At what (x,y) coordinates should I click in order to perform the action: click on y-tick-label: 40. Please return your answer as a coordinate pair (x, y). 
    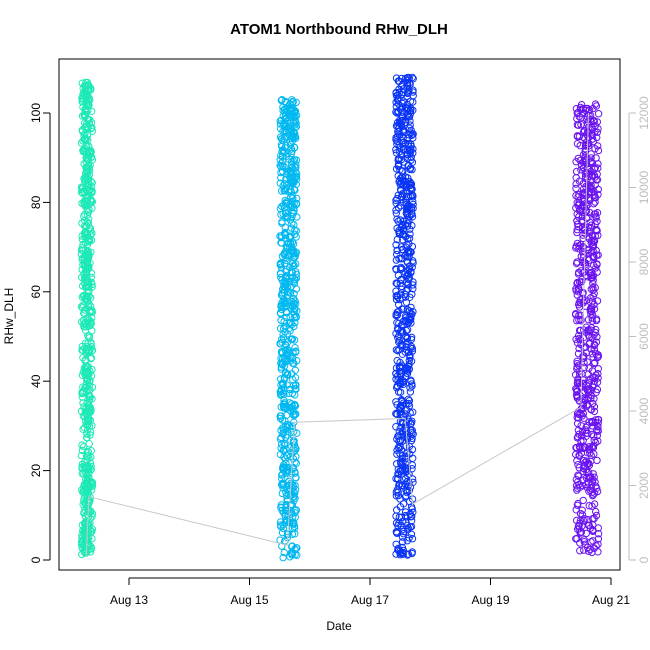
    Looking at the image, I should click on (36, 381).